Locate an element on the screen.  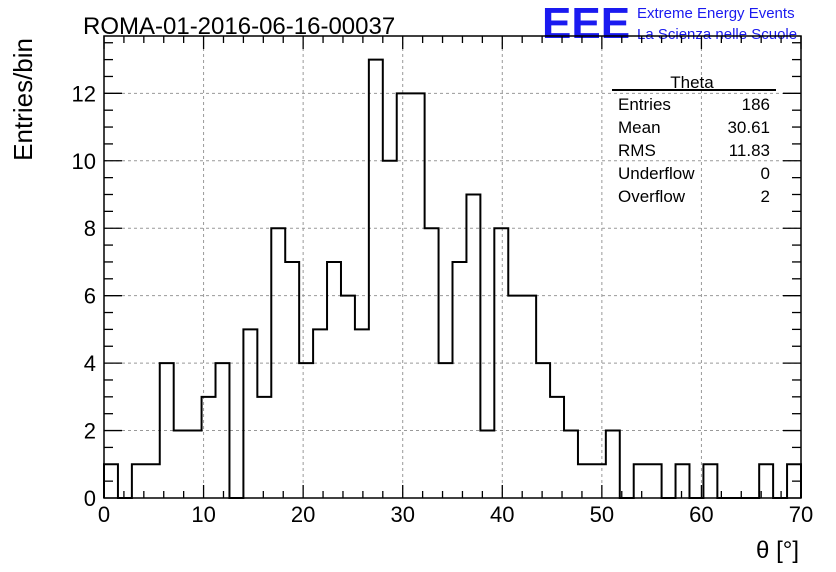
stats-value: 2 is located at coordinates (765, 196).